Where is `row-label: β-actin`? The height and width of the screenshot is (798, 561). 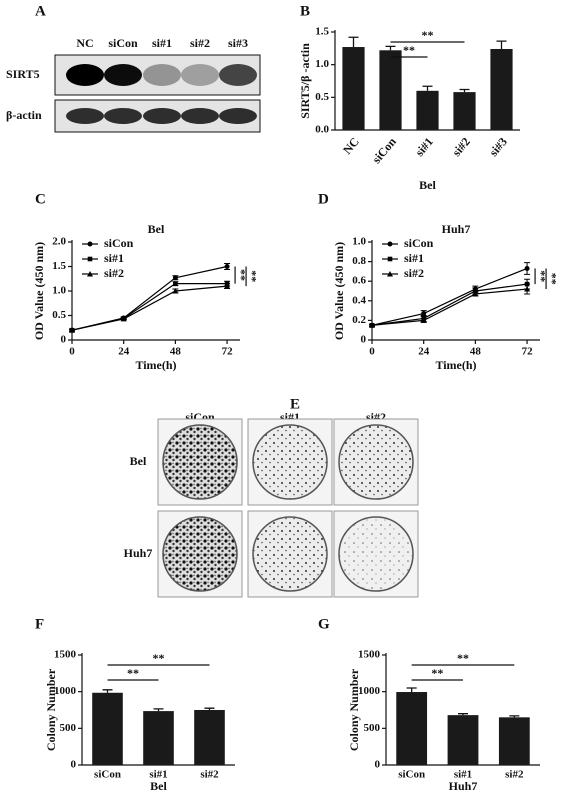 row-label: β-actin is located at coordinates (24, 115).